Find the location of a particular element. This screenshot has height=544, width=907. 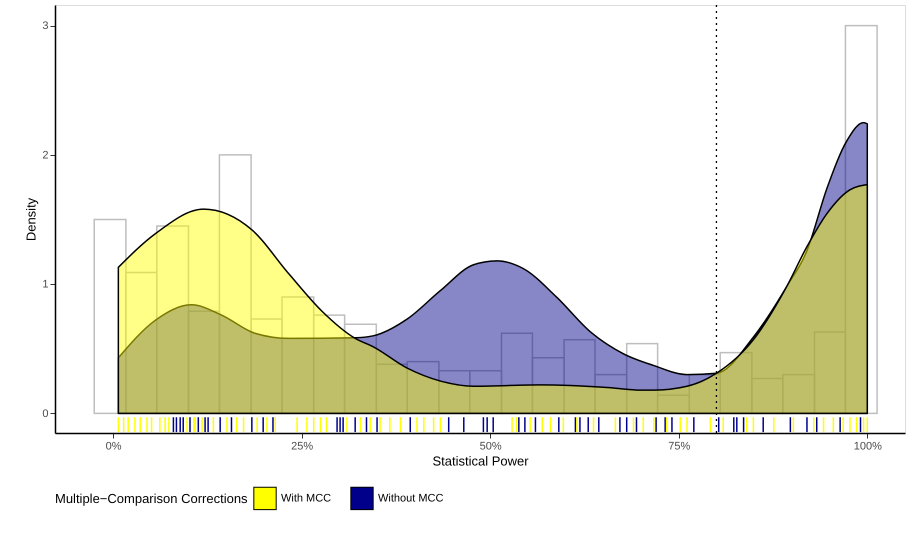

x-tick-label: 100% is located at coordinates (868, 446).